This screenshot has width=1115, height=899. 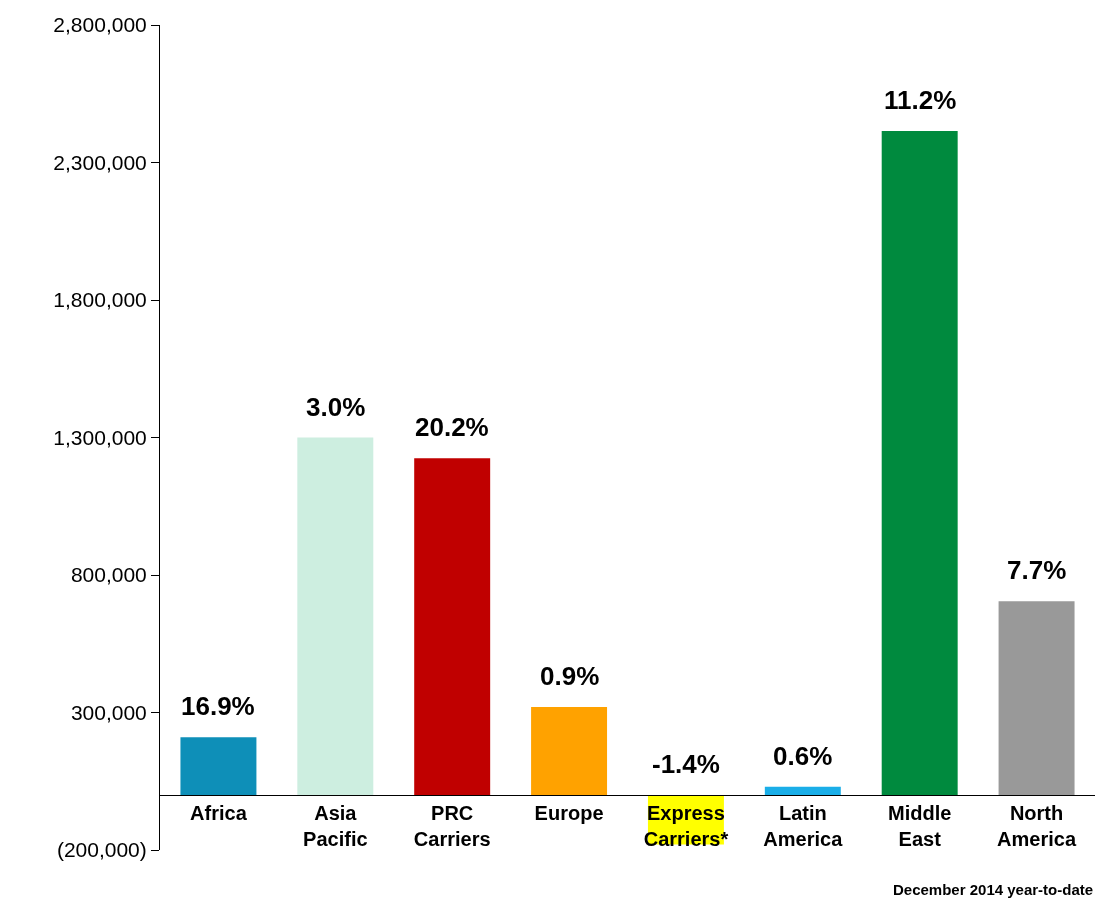 What do you see at coordinates (218, 706) in the screenshot?
I see `annotation: 16.9%` at bounding box center [218, 706].